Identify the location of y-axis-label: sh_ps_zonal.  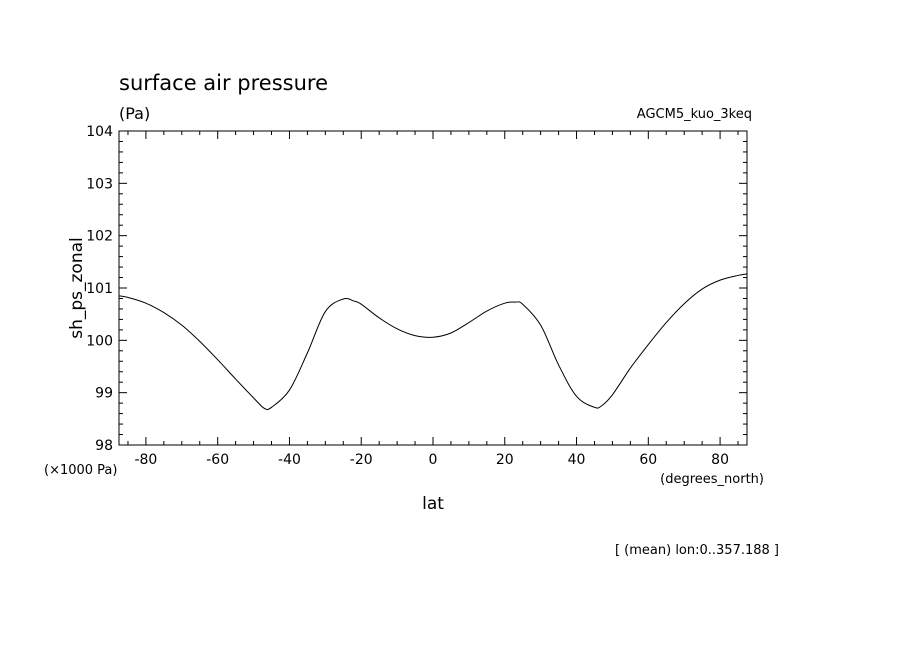
(77, 288).